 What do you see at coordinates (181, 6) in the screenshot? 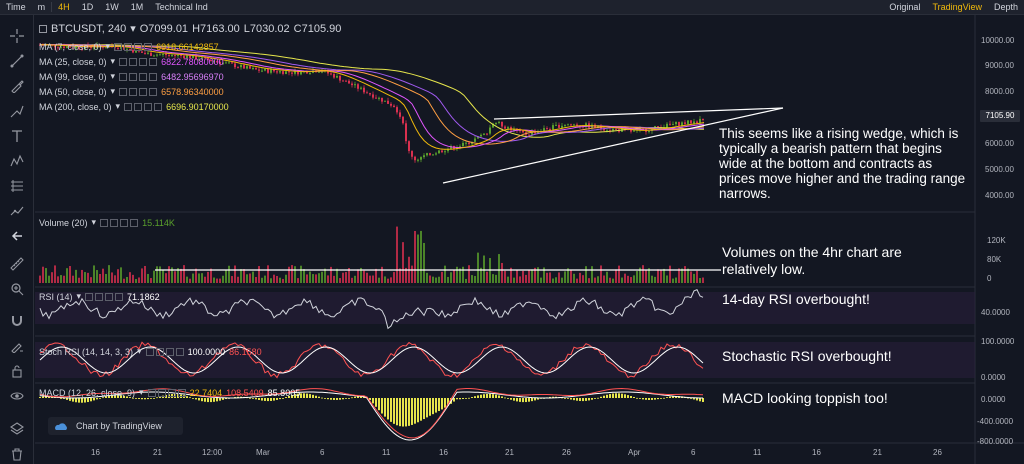
I see `technical-indicators-button: Technical Ind` at bounding box center [181, 6].